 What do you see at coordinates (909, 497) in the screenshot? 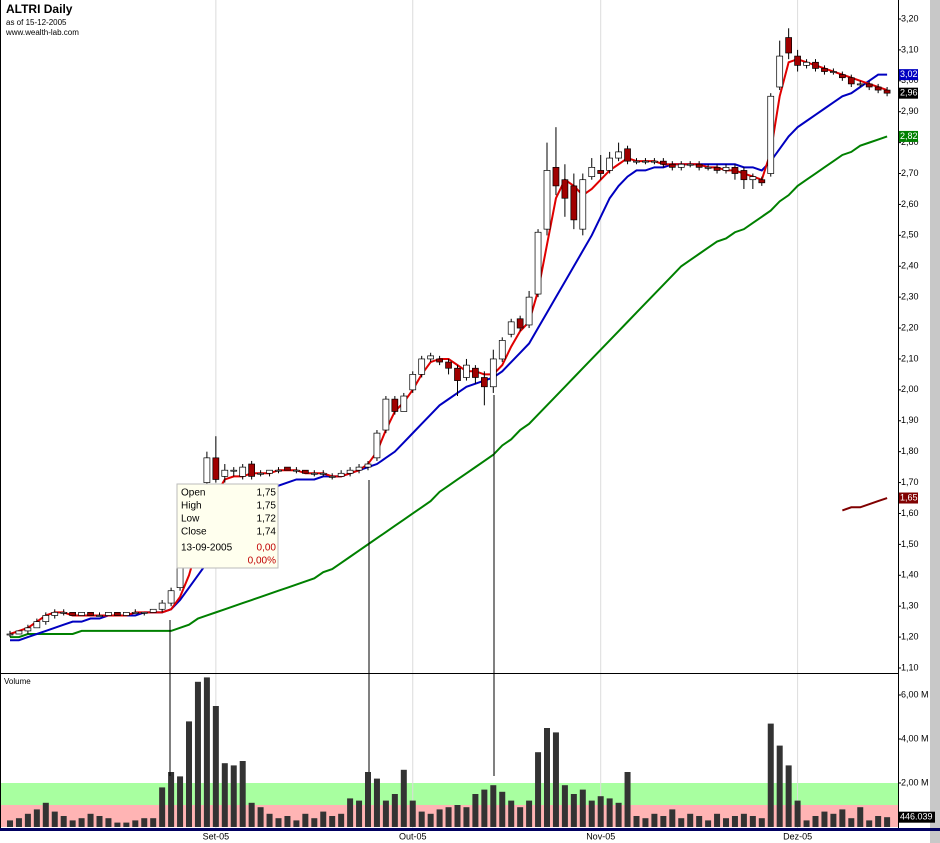
I see `last-value-label: 1,65` at bounding box center [909, 497].